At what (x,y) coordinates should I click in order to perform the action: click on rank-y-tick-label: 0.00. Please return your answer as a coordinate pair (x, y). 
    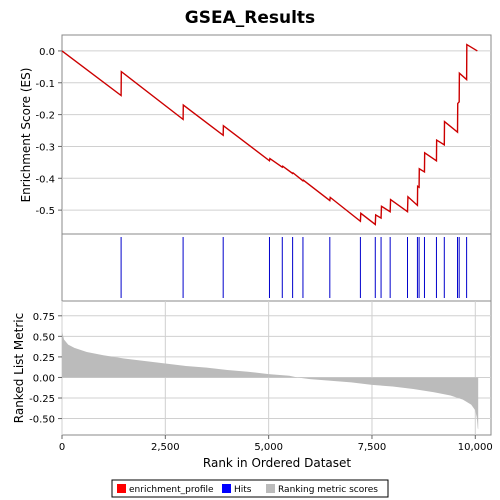
    Looking at the image, I should click on (44, 378).